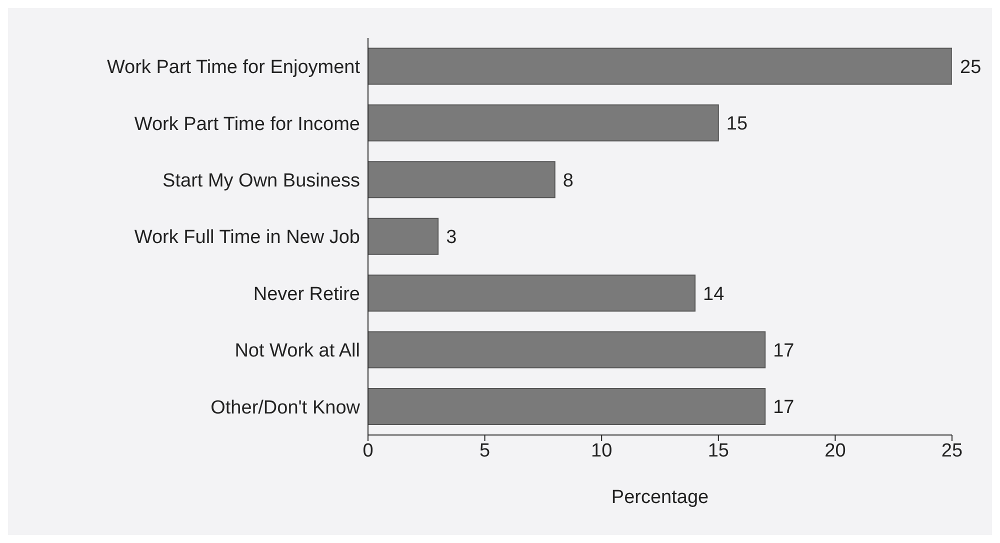 The image size is (1000, 543). Describe the element at coordinates (601, 451) in the screenshot. I see `x-tick-label: 10` at that location.